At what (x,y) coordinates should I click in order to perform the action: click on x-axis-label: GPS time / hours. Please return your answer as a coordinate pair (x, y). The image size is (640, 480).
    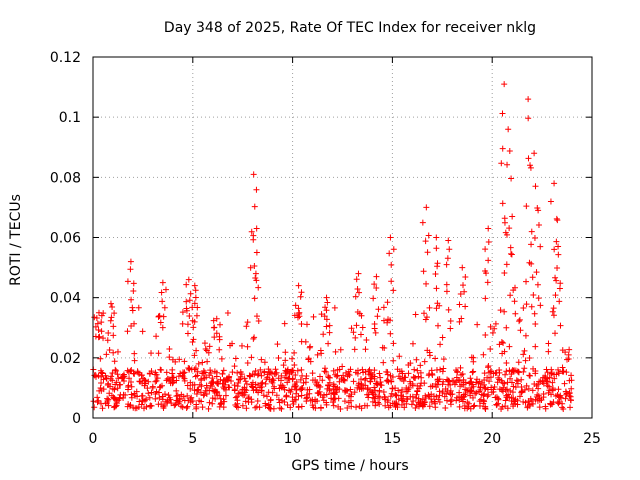
    Looking at the image, I should click on (349, 466).